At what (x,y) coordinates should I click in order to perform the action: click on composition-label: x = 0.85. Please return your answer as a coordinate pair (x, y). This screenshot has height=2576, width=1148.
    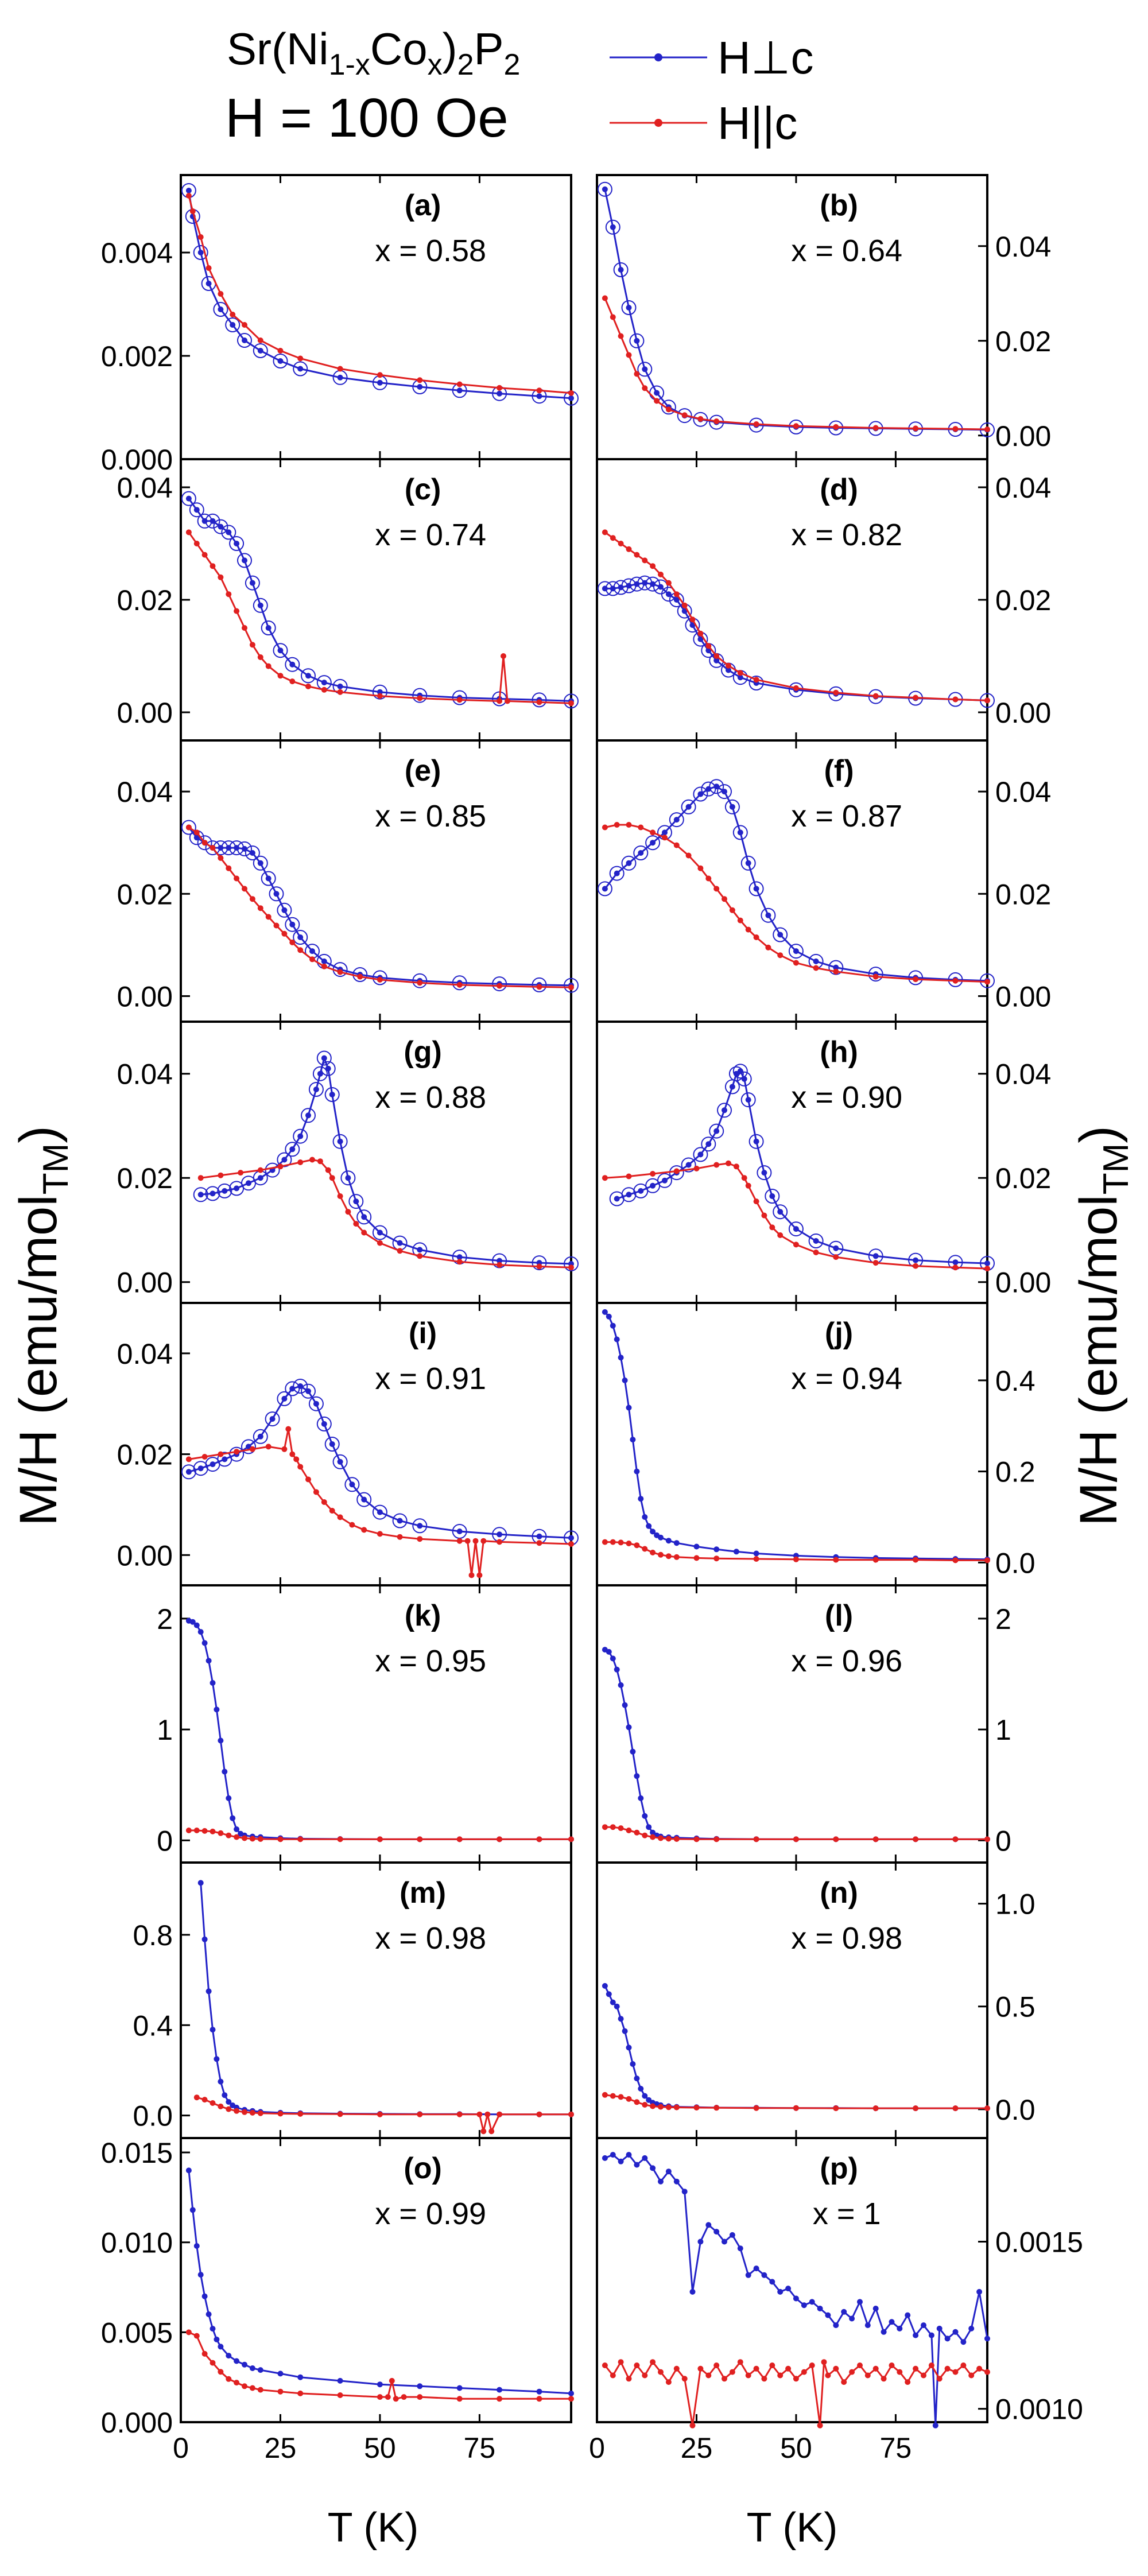
    Looking at the image, I should click on (430, 816).